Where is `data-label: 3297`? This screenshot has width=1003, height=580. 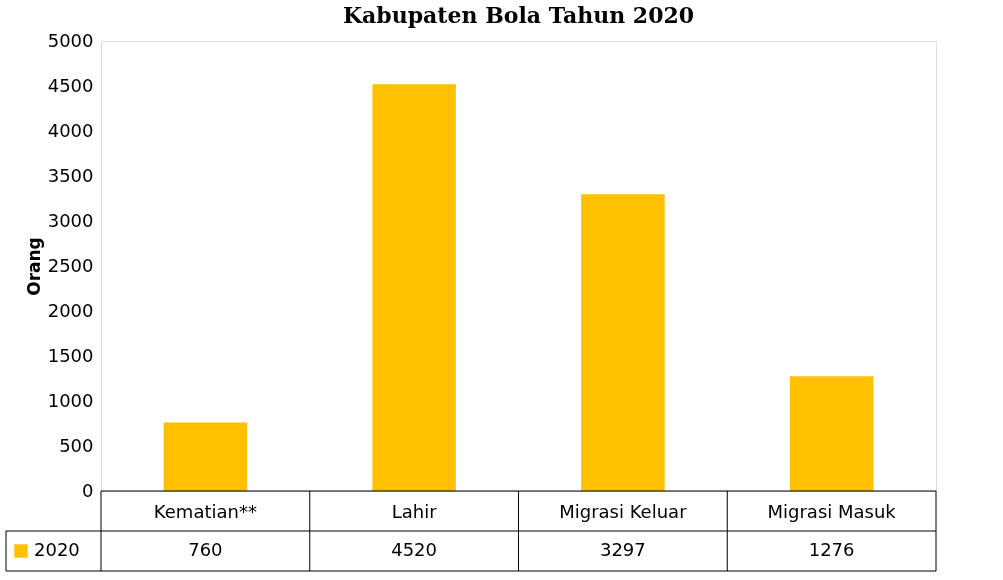 data-label: 3297 is located at coordinates (622, 549).